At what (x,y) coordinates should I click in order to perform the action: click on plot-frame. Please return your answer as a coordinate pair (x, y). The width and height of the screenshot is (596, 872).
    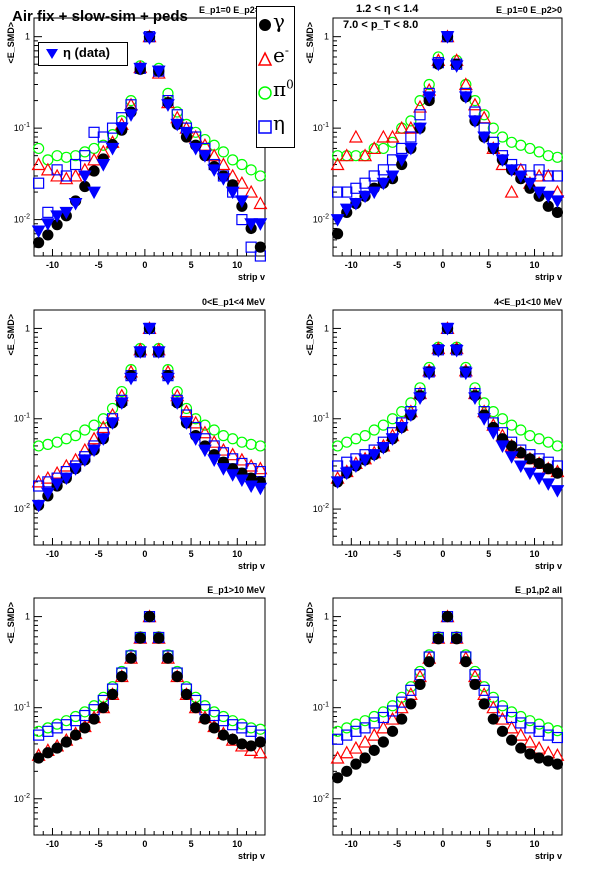
    Looking at the image, I should click on (447, 427).